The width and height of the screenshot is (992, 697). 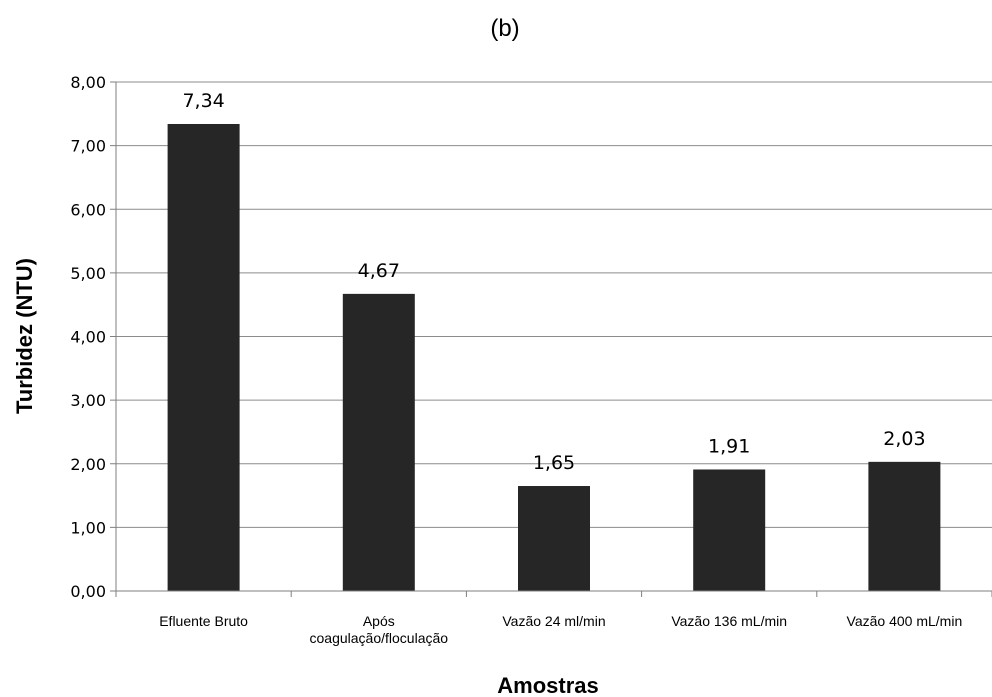 I want to click on y-tick-label: 4,00, so click(x=88, y=337).